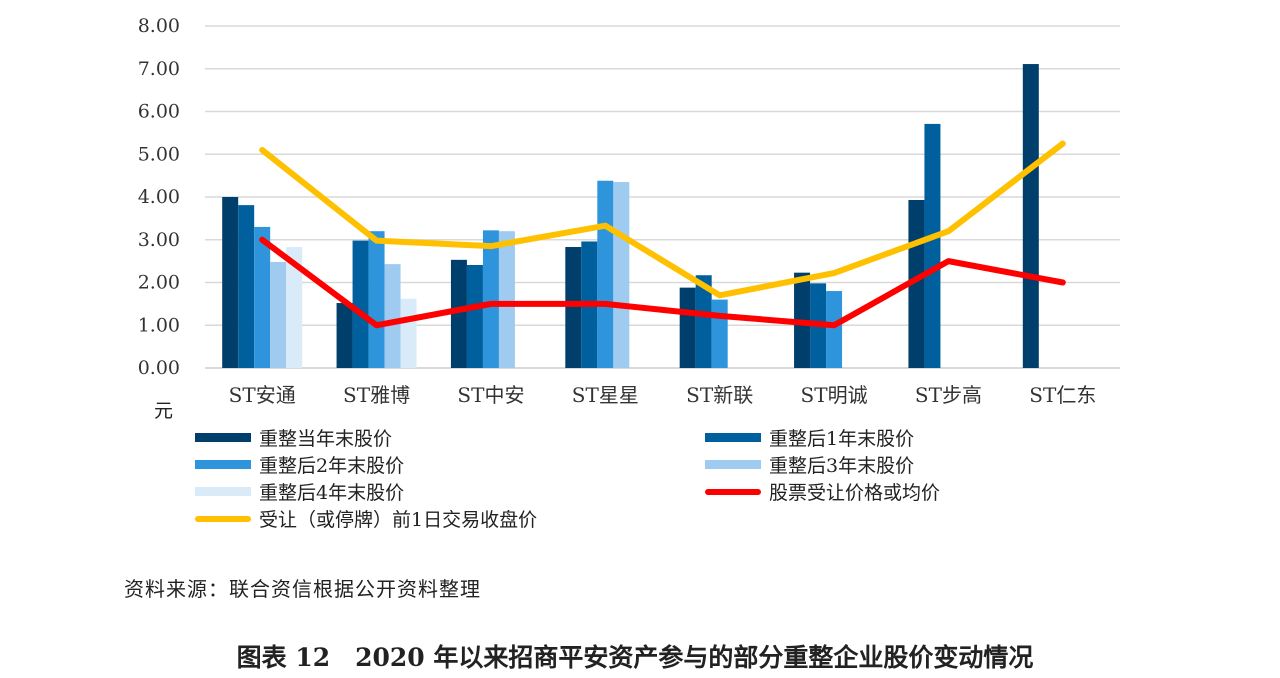 The image size is (1280, 678). I want to click on y-tick-label: 8.00, so click(159, 26).